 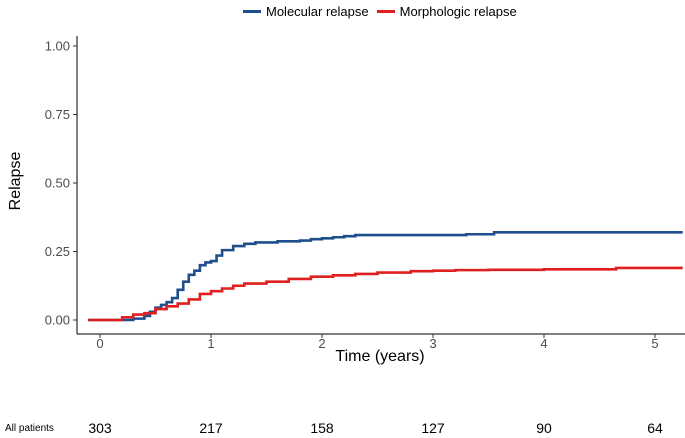 I want to click on risk-count: 64, so click(x=655, y=428).